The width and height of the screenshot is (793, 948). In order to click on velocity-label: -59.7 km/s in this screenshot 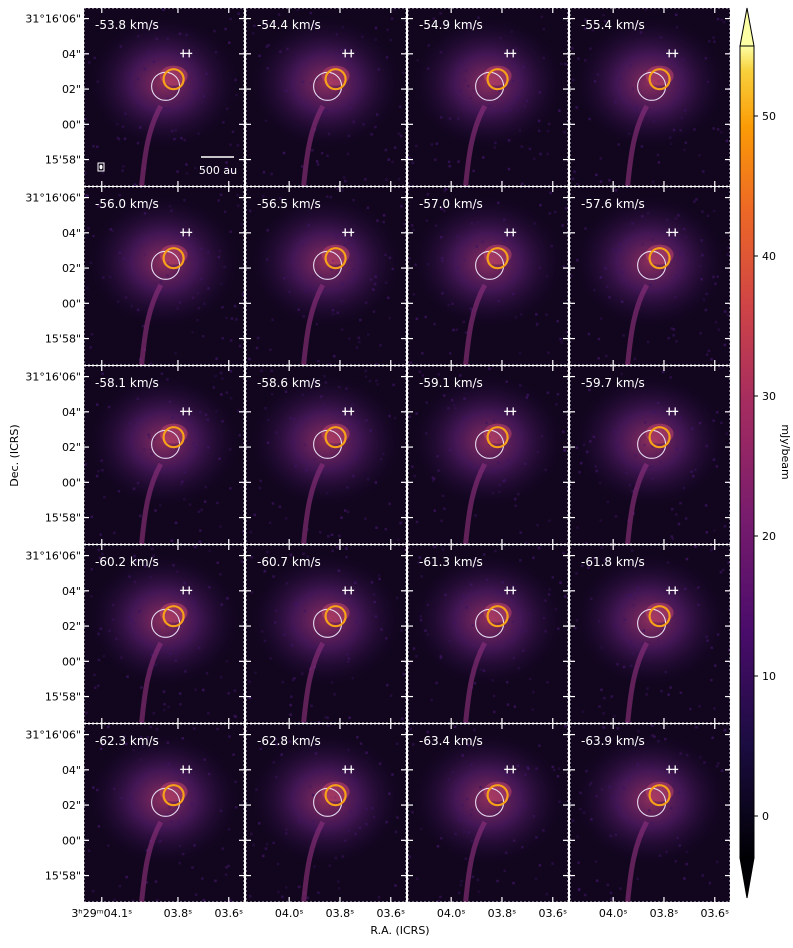, I will do `click(613, 383)`.